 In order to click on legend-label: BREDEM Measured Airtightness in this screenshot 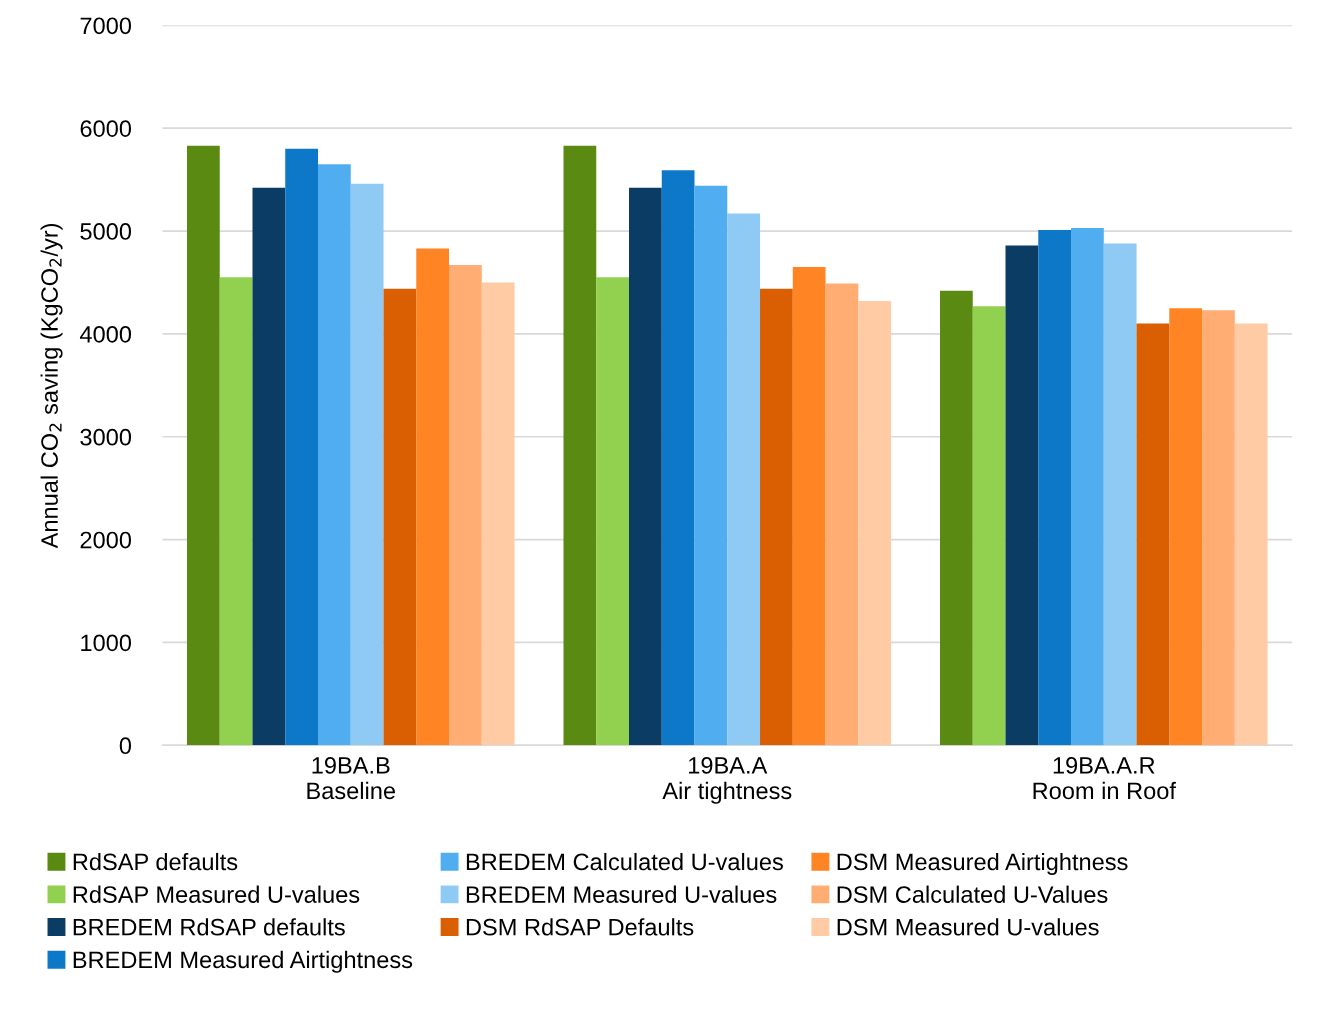, I will do `click(243, 961)`.